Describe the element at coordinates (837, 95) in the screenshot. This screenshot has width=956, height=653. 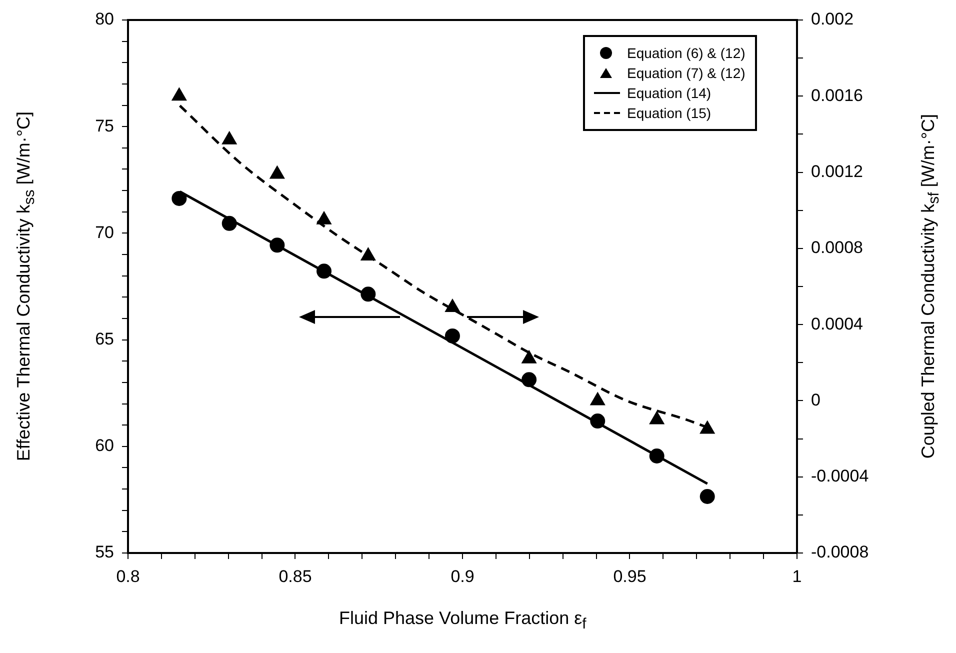
I see `y2-tick-label: 0.0016` at that location.